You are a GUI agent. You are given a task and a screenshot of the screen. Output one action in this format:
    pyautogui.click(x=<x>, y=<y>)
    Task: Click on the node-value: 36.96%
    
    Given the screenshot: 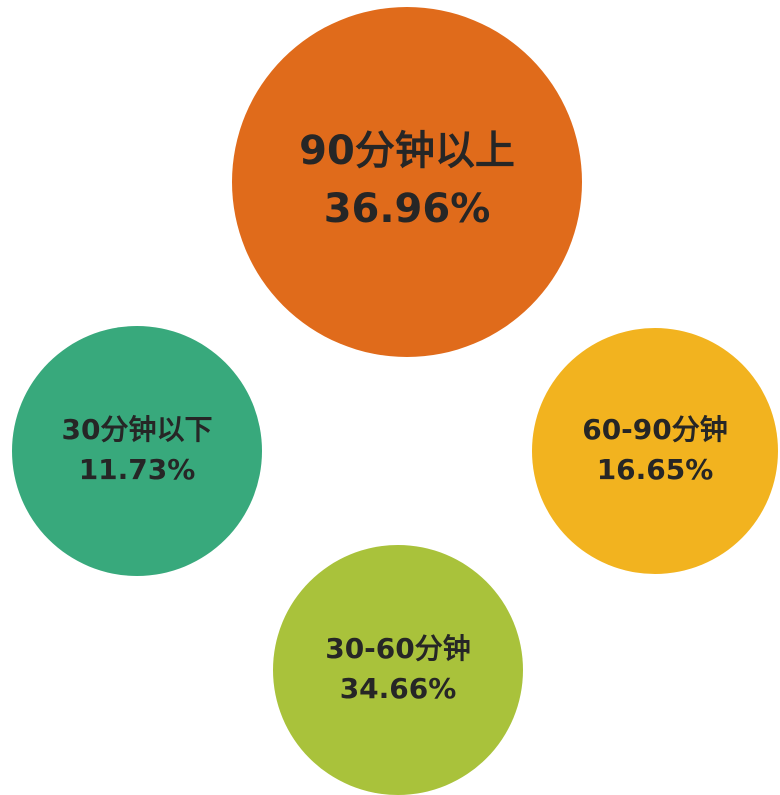 What is the action you would take?
    pyautogui.click(x=407, y=209)
    